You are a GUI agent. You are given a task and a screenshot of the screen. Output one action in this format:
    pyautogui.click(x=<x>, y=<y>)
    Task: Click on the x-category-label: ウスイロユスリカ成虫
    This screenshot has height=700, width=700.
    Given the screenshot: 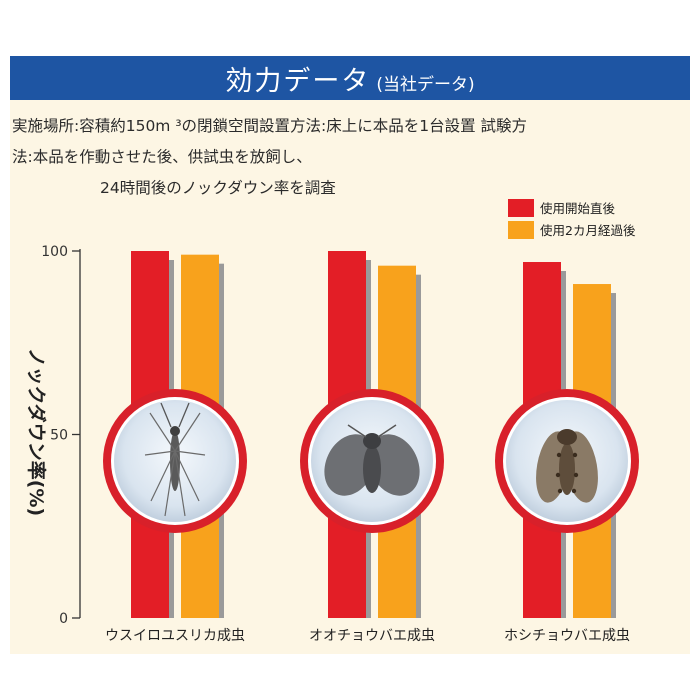 What is the action you would take?
    pyautogui.click(x=175, y=636)
    